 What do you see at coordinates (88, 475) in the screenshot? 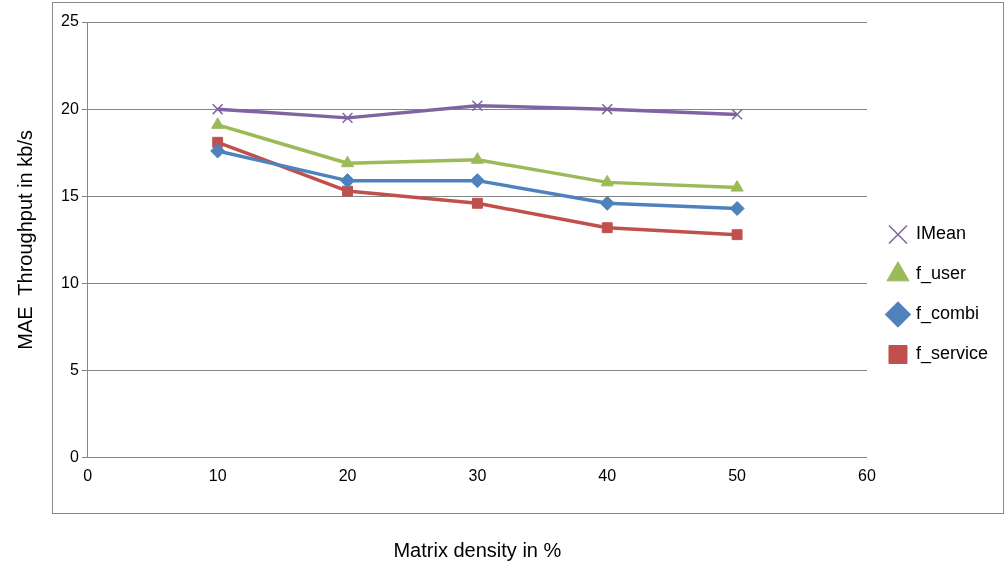
I see `x-tick-label: 0` at bounding box center [88, 475].